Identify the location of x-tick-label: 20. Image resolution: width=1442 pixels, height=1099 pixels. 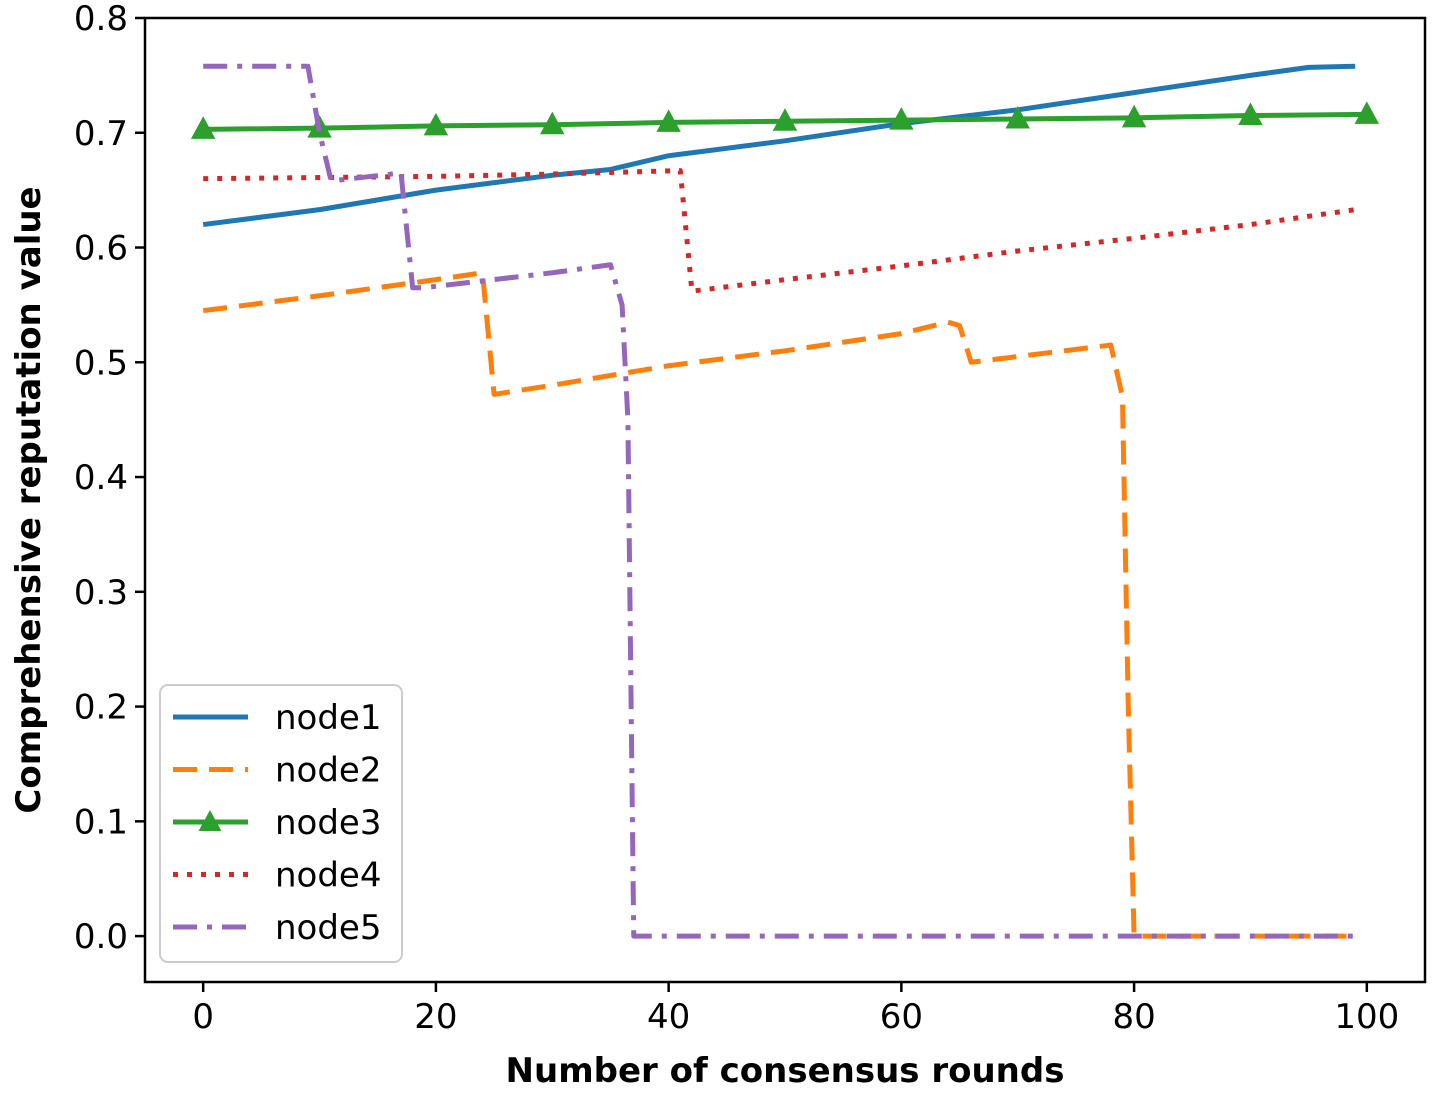
(435, 1017).